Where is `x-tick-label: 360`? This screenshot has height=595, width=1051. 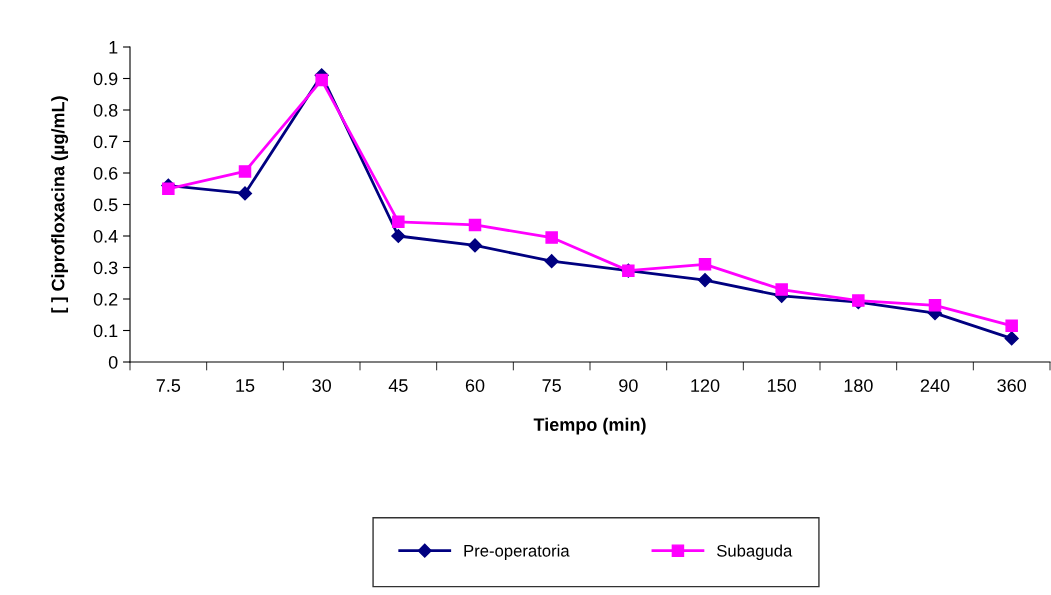
x-tick-label: 360 is located at coordinates (1012, 385).